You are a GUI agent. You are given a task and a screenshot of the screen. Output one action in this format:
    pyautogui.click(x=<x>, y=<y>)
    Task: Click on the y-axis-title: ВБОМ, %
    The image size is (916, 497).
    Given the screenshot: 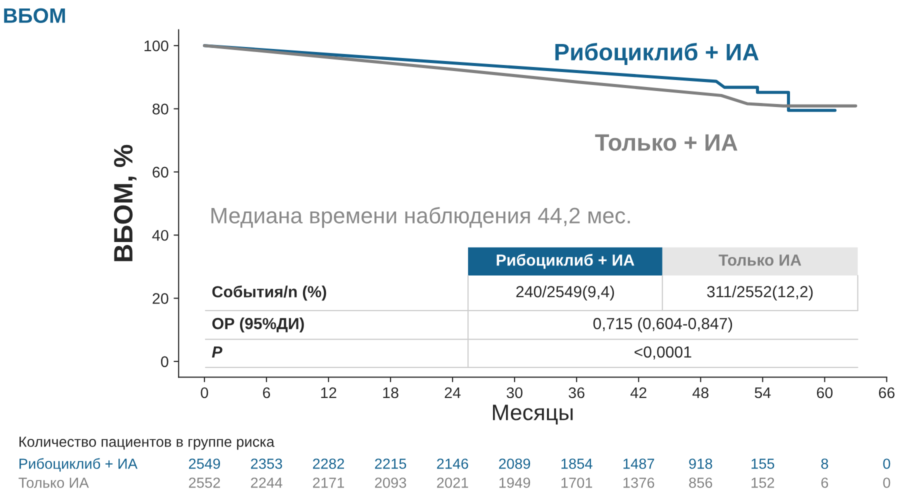 What is the action you would take?
    pyautogui.click(x=125, y=203)
    